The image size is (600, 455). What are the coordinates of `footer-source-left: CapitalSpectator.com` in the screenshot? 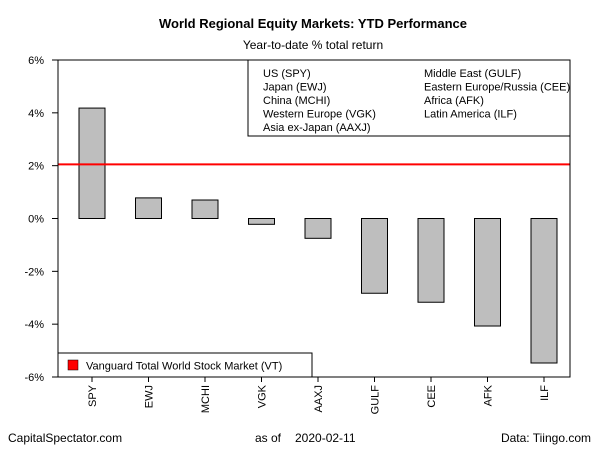 It's located at (65, 438).